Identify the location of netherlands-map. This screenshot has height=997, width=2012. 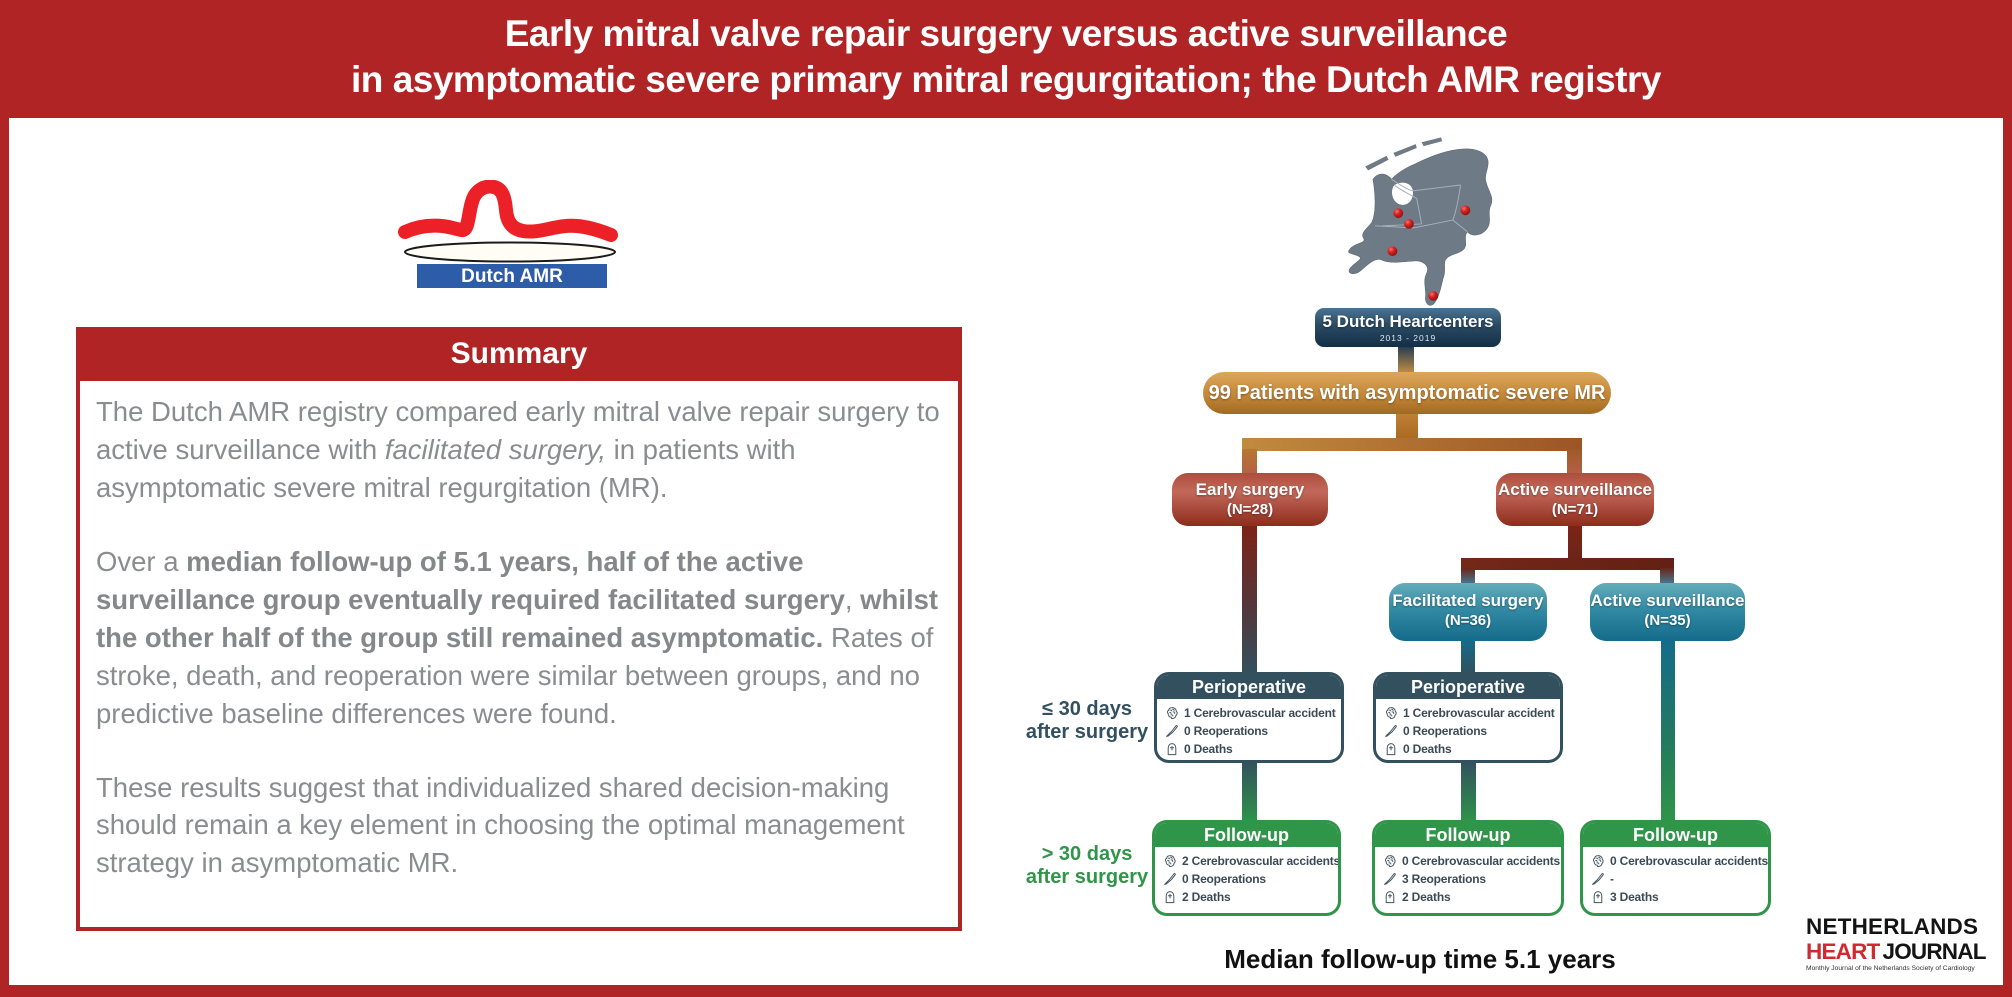
(1420, 221).